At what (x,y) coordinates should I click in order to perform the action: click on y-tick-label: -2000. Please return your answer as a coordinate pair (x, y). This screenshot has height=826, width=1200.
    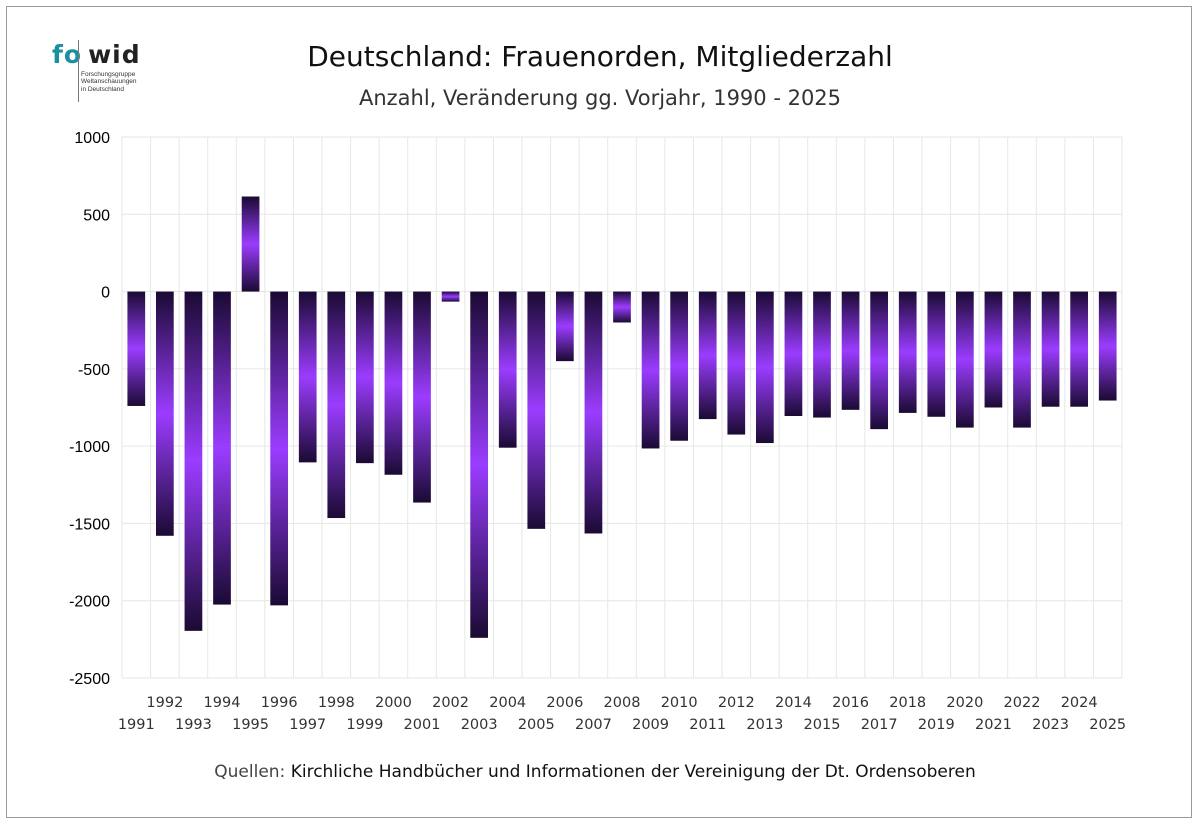
    Looking at the image, I should click on (89, 602).